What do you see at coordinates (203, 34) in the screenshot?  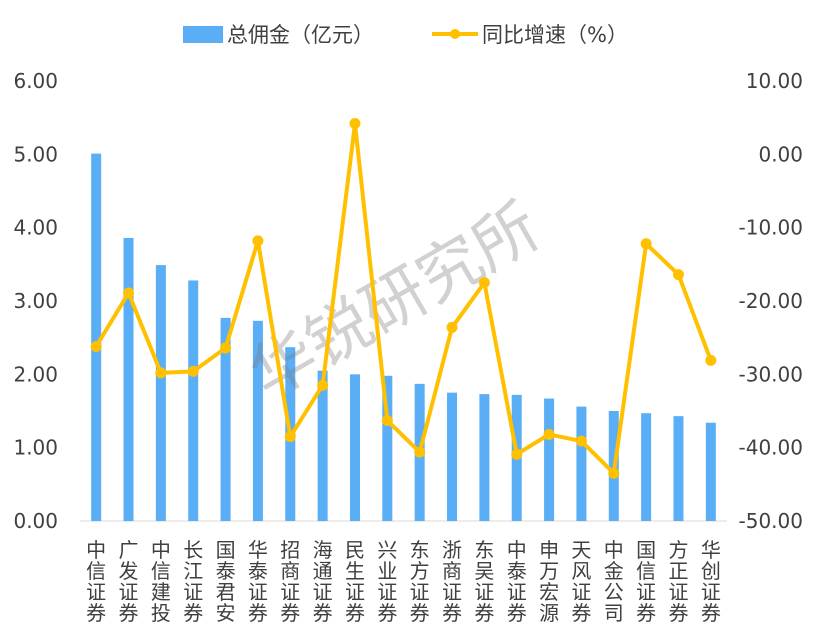 I see `legend-bar-swatch` at bounding box center [203, 34].